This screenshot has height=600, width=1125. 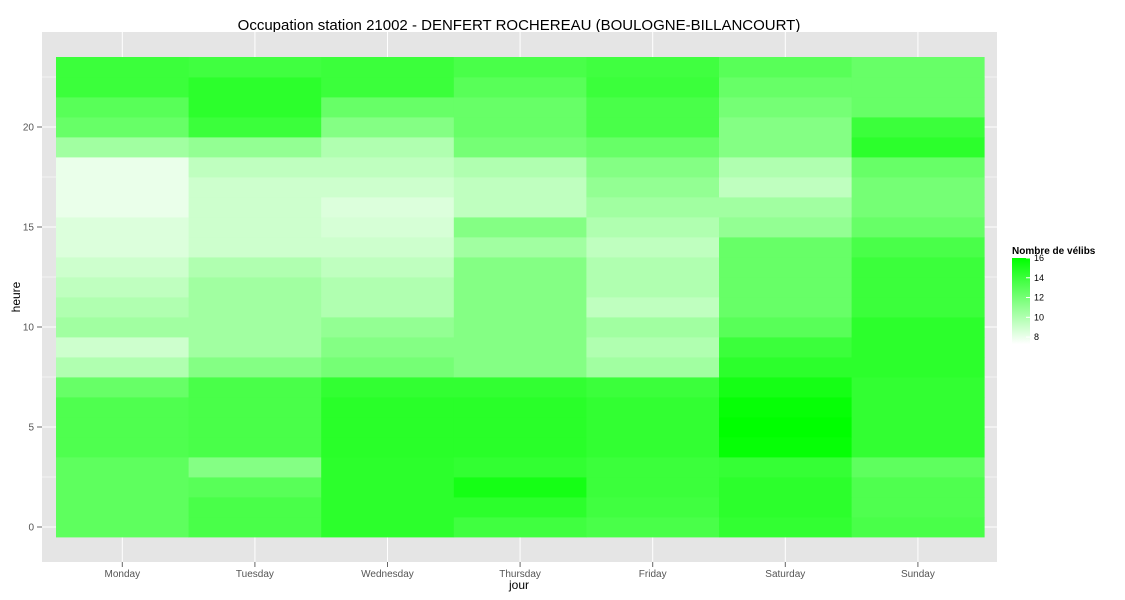 What do you see at coordinates (1035, 297) in the screenshot?
I see `legend-breaks: 8 10 12 14 16` at bounding box center [1035, 297].